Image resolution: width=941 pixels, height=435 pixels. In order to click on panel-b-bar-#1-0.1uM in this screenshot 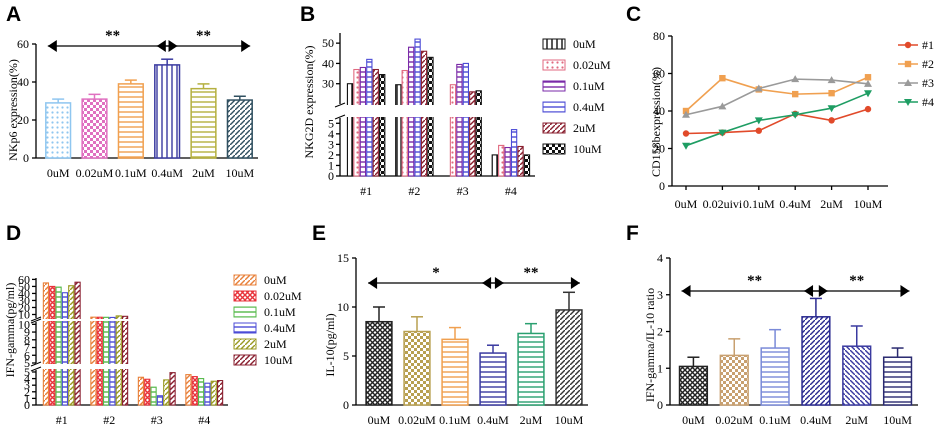, I will do `click(363, 121)`.